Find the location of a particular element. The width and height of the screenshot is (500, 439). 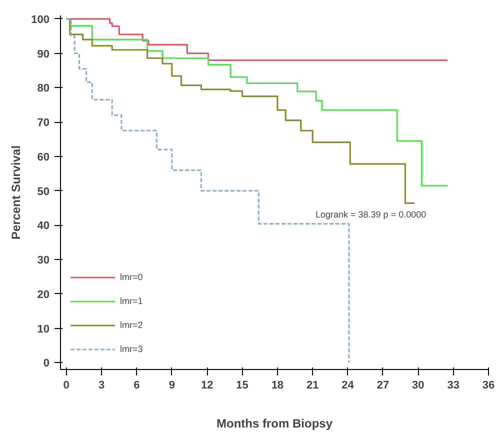

x-tick-label: 21 is located at coordinates (312, 386).